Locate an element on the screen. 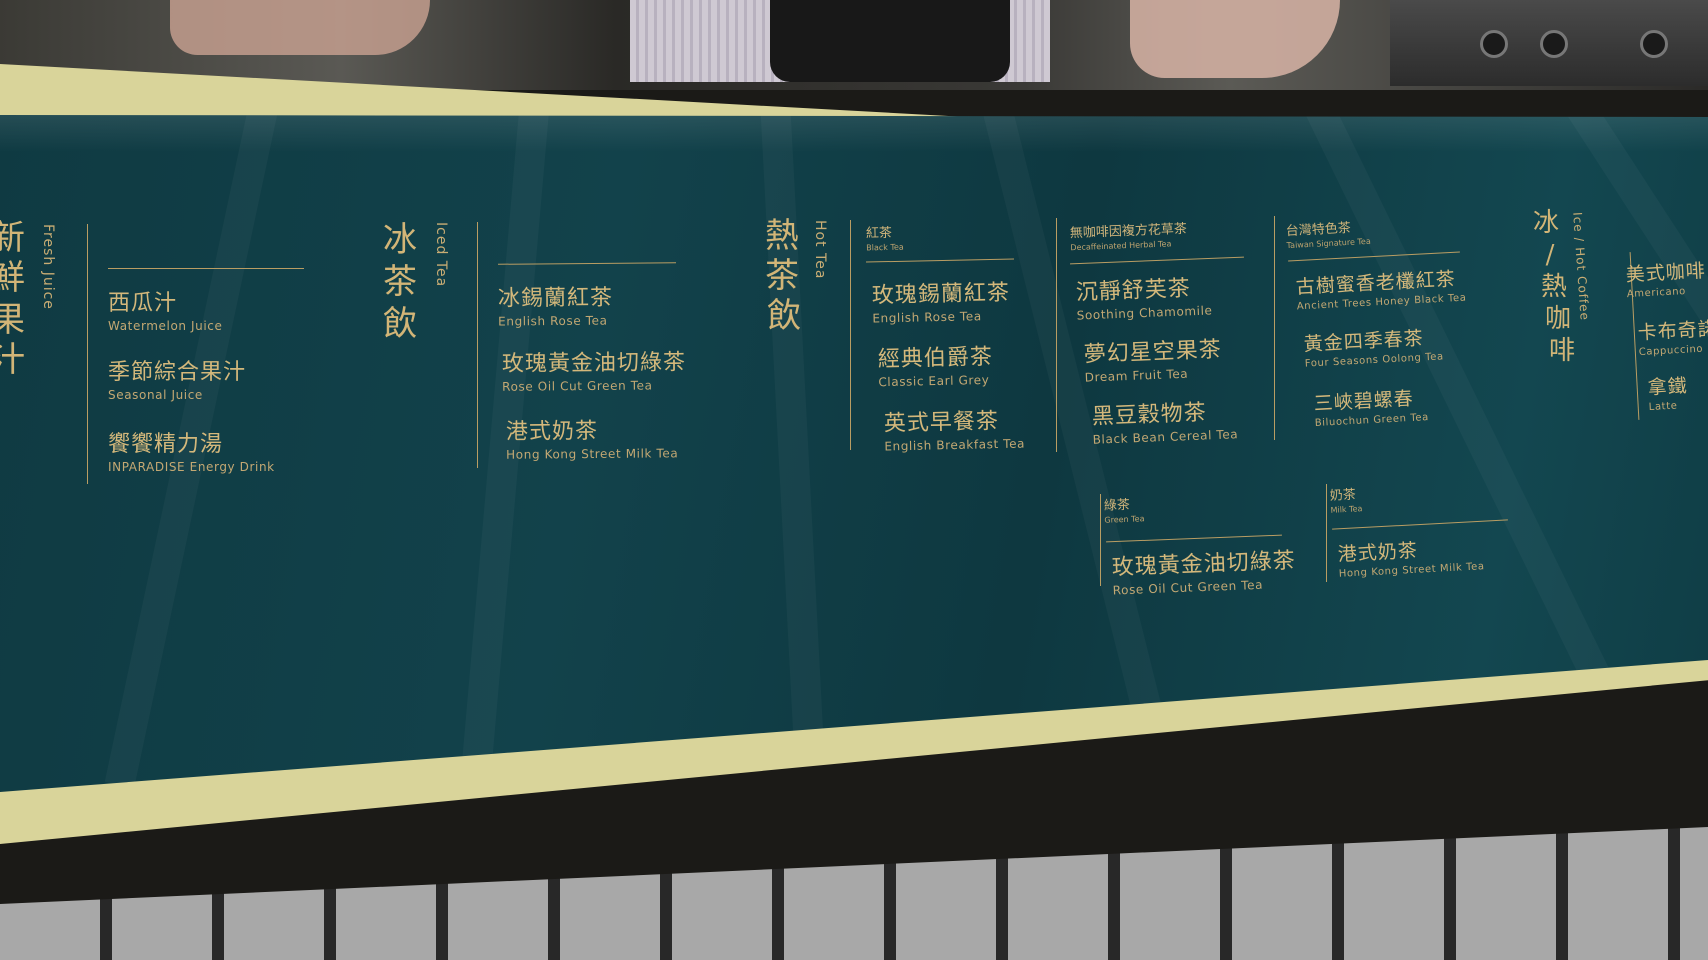 Image resolution: width=1708 pixels, height=960 pixels. menu-item: 美式咖啡 Americano is located at coordinates (1666, 280).